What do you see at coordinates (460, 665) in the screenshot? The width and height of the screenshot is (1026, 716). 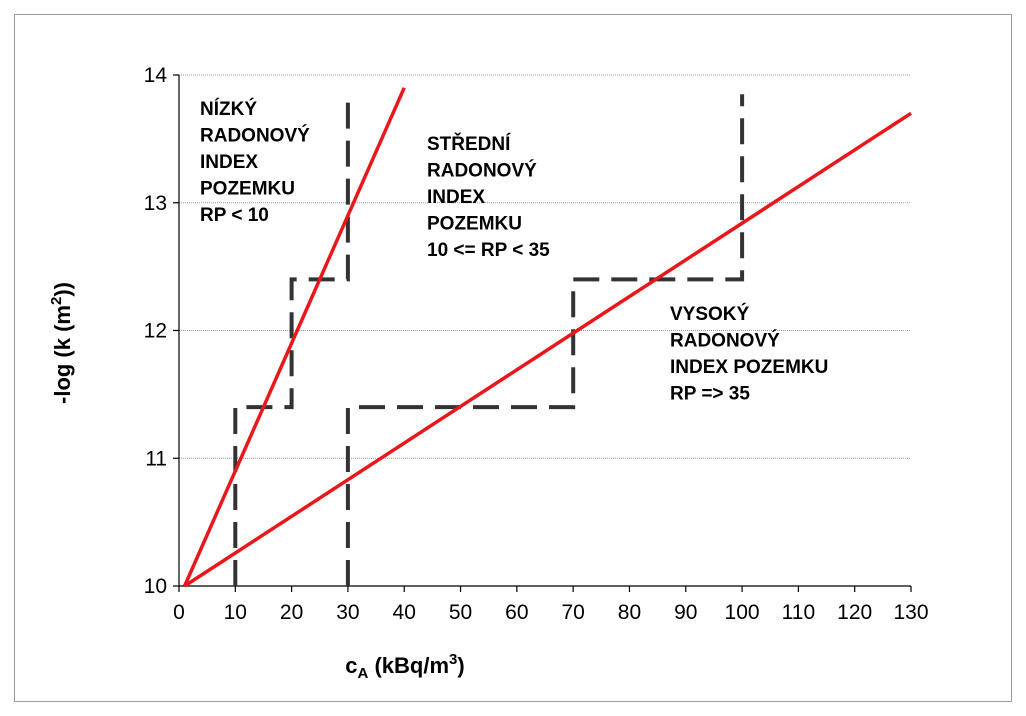 I see `x-axis-title-end: )` at bounding box center [460, 665].